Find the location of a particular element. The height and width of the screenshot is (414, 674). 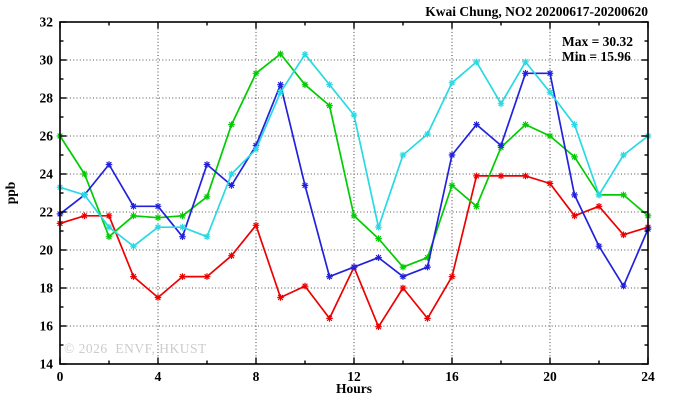

watermark: © 2026 ENVF, HKUST is located at coordinates (135, 348).